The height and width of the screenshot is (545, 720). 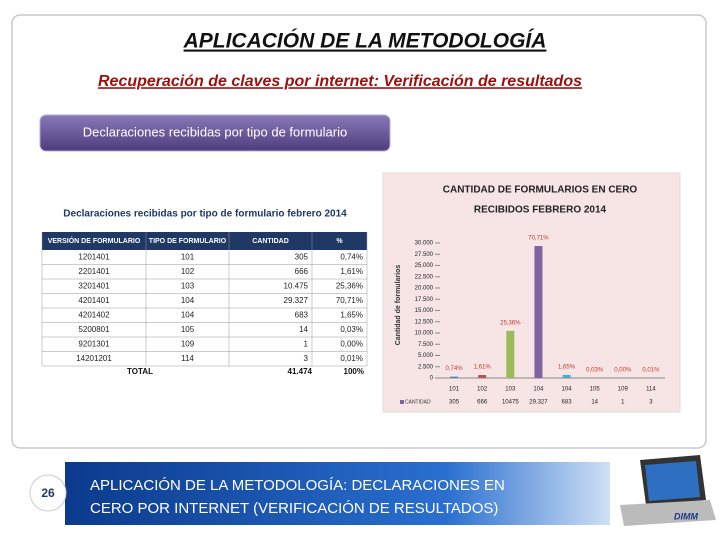 I want to click on data-table-value: 10475, so click(x=510, y=403).